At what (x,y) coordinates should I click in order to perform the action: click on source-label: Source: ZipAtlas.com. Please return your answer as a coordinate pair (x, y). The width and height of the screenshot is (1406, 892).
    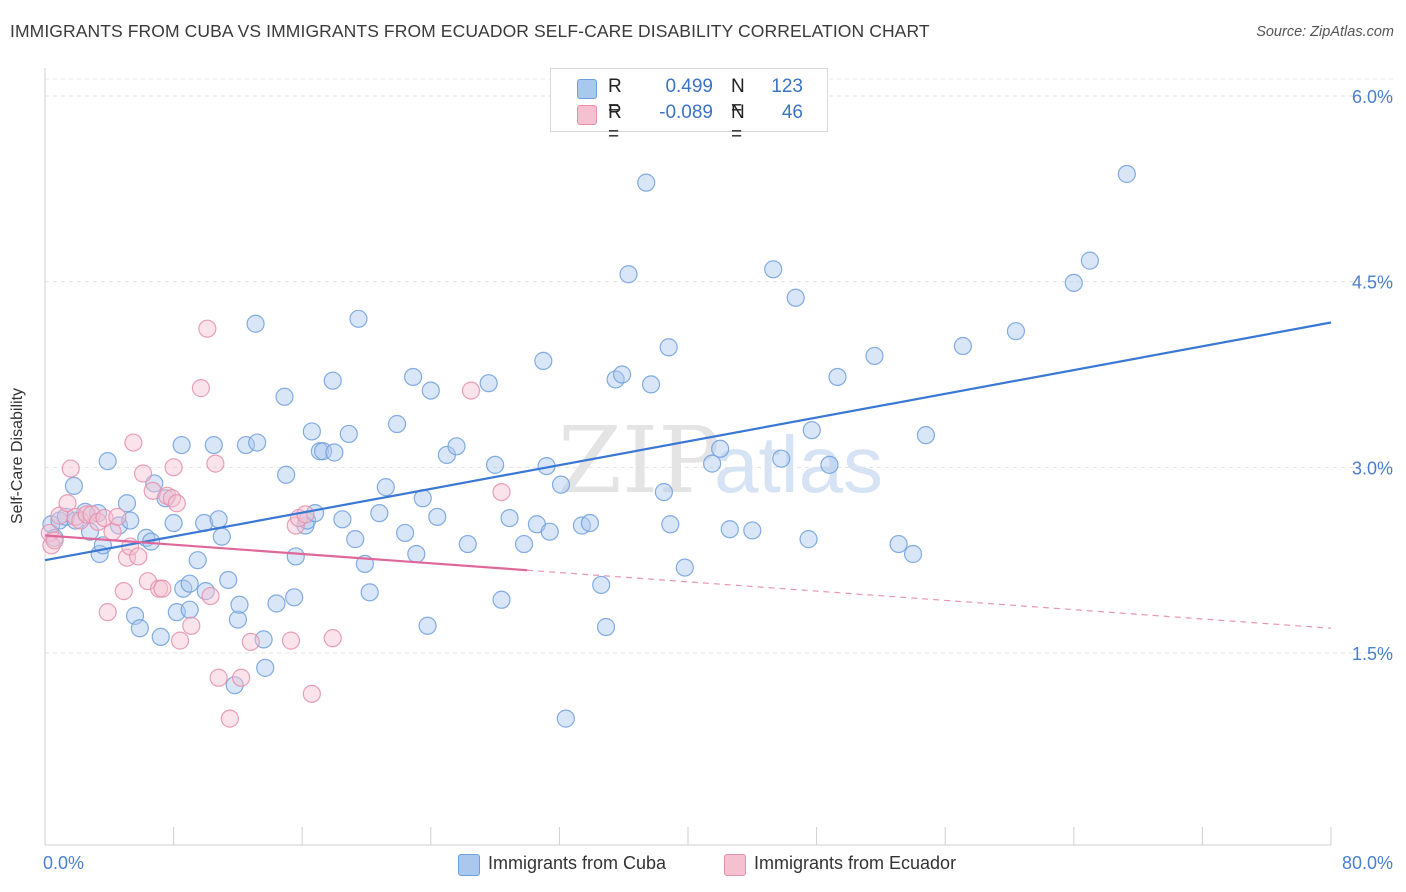
    Looking at the image, I should click on (1325, 32).